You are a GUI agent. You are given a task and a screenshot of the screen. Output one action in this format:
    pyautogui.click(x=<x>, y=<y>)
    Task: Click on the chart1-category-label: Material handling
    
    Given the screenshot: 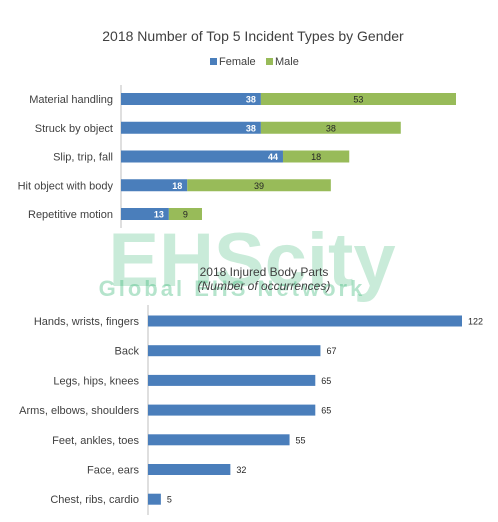 What is the action you would take?
    pyautogui.click(x=71, y=100)
    